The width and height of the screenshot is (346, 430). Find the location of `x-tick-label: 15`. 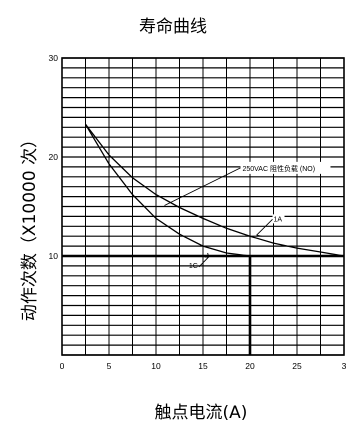

x-tick-label: 15 is located at coordinates (203, 366).